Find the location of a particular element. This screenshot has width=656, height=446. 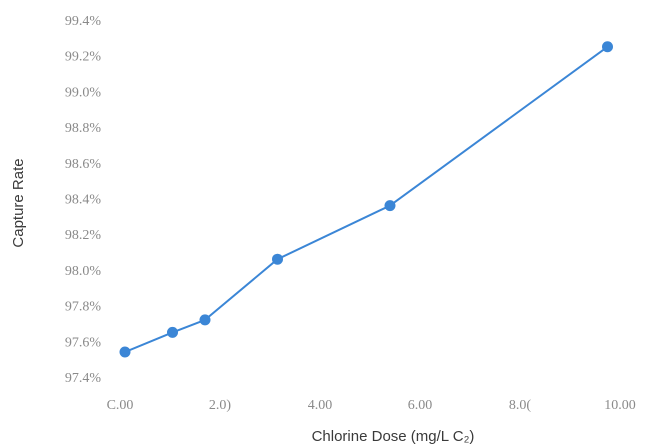

y-tick-label: 99.4% is located at coordinates (83, 21).